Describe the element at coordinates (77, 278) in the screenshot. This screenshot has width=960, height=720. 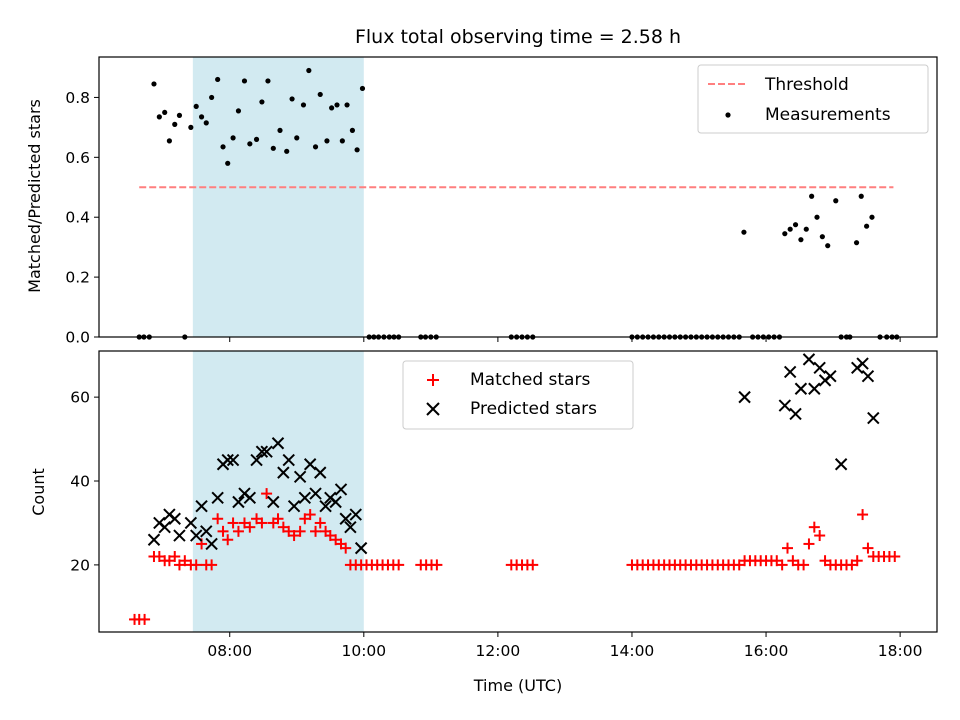
I see `y-tick-label: 0.2` at that location.